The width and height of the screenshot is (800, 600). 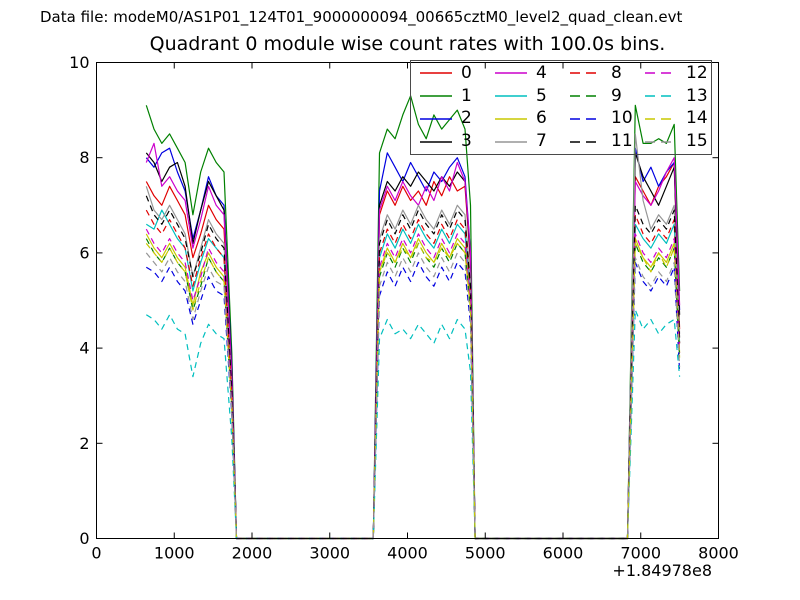 I want to click on legend-item-11: 11, so click(x=598, y=142).